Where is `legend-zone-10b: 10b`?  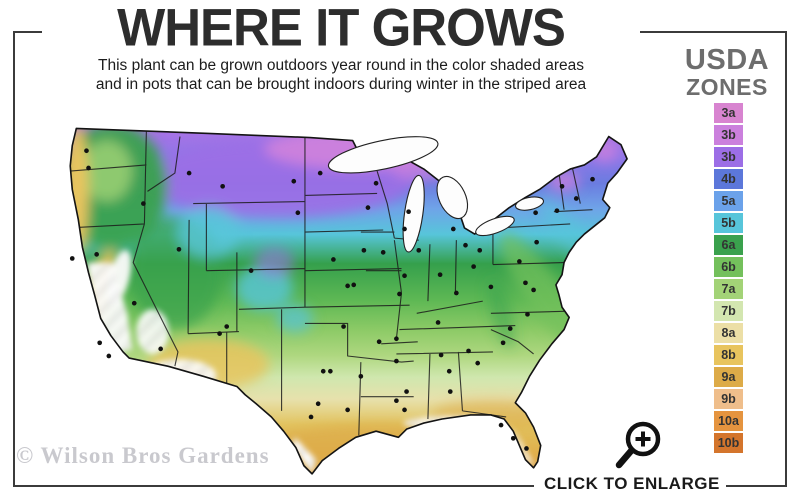
legend-zone-10b: 10b is located at coordinates (728, 443).